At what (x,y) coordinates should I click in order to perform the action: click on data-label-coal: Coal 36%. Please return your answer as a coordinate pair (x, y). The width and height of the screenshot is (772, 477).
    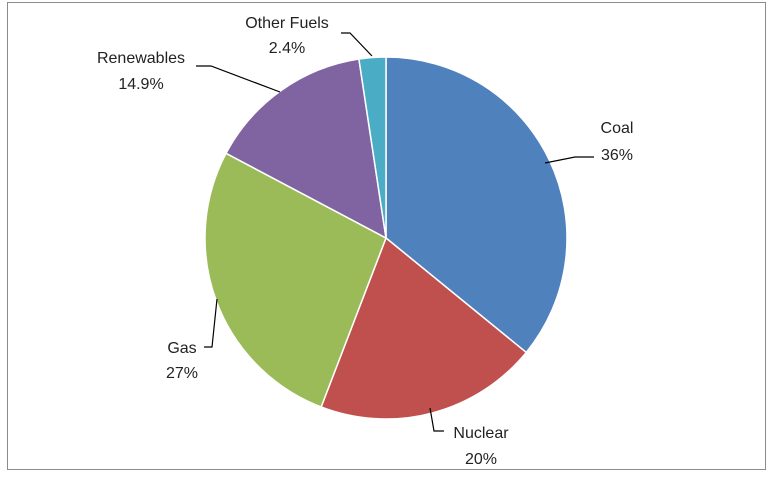
    Looking at the image, I should click on (617, 142).